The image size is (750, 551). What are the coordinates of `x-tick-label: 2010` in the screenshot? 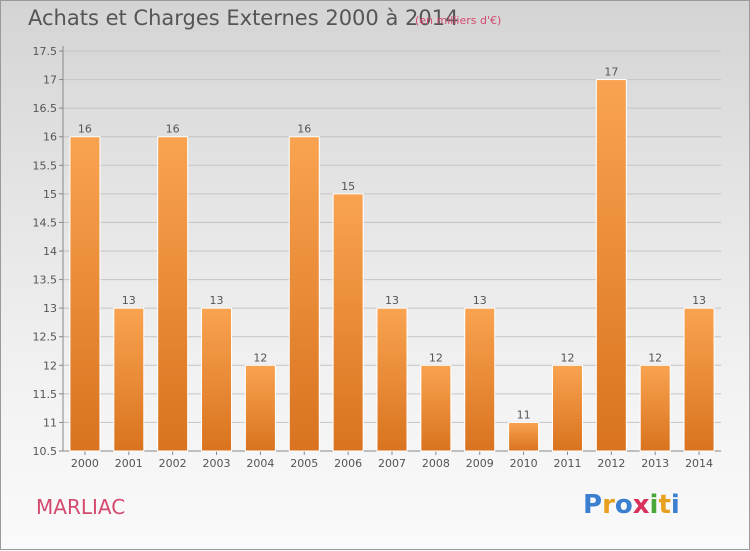 It's located at (524, 463).